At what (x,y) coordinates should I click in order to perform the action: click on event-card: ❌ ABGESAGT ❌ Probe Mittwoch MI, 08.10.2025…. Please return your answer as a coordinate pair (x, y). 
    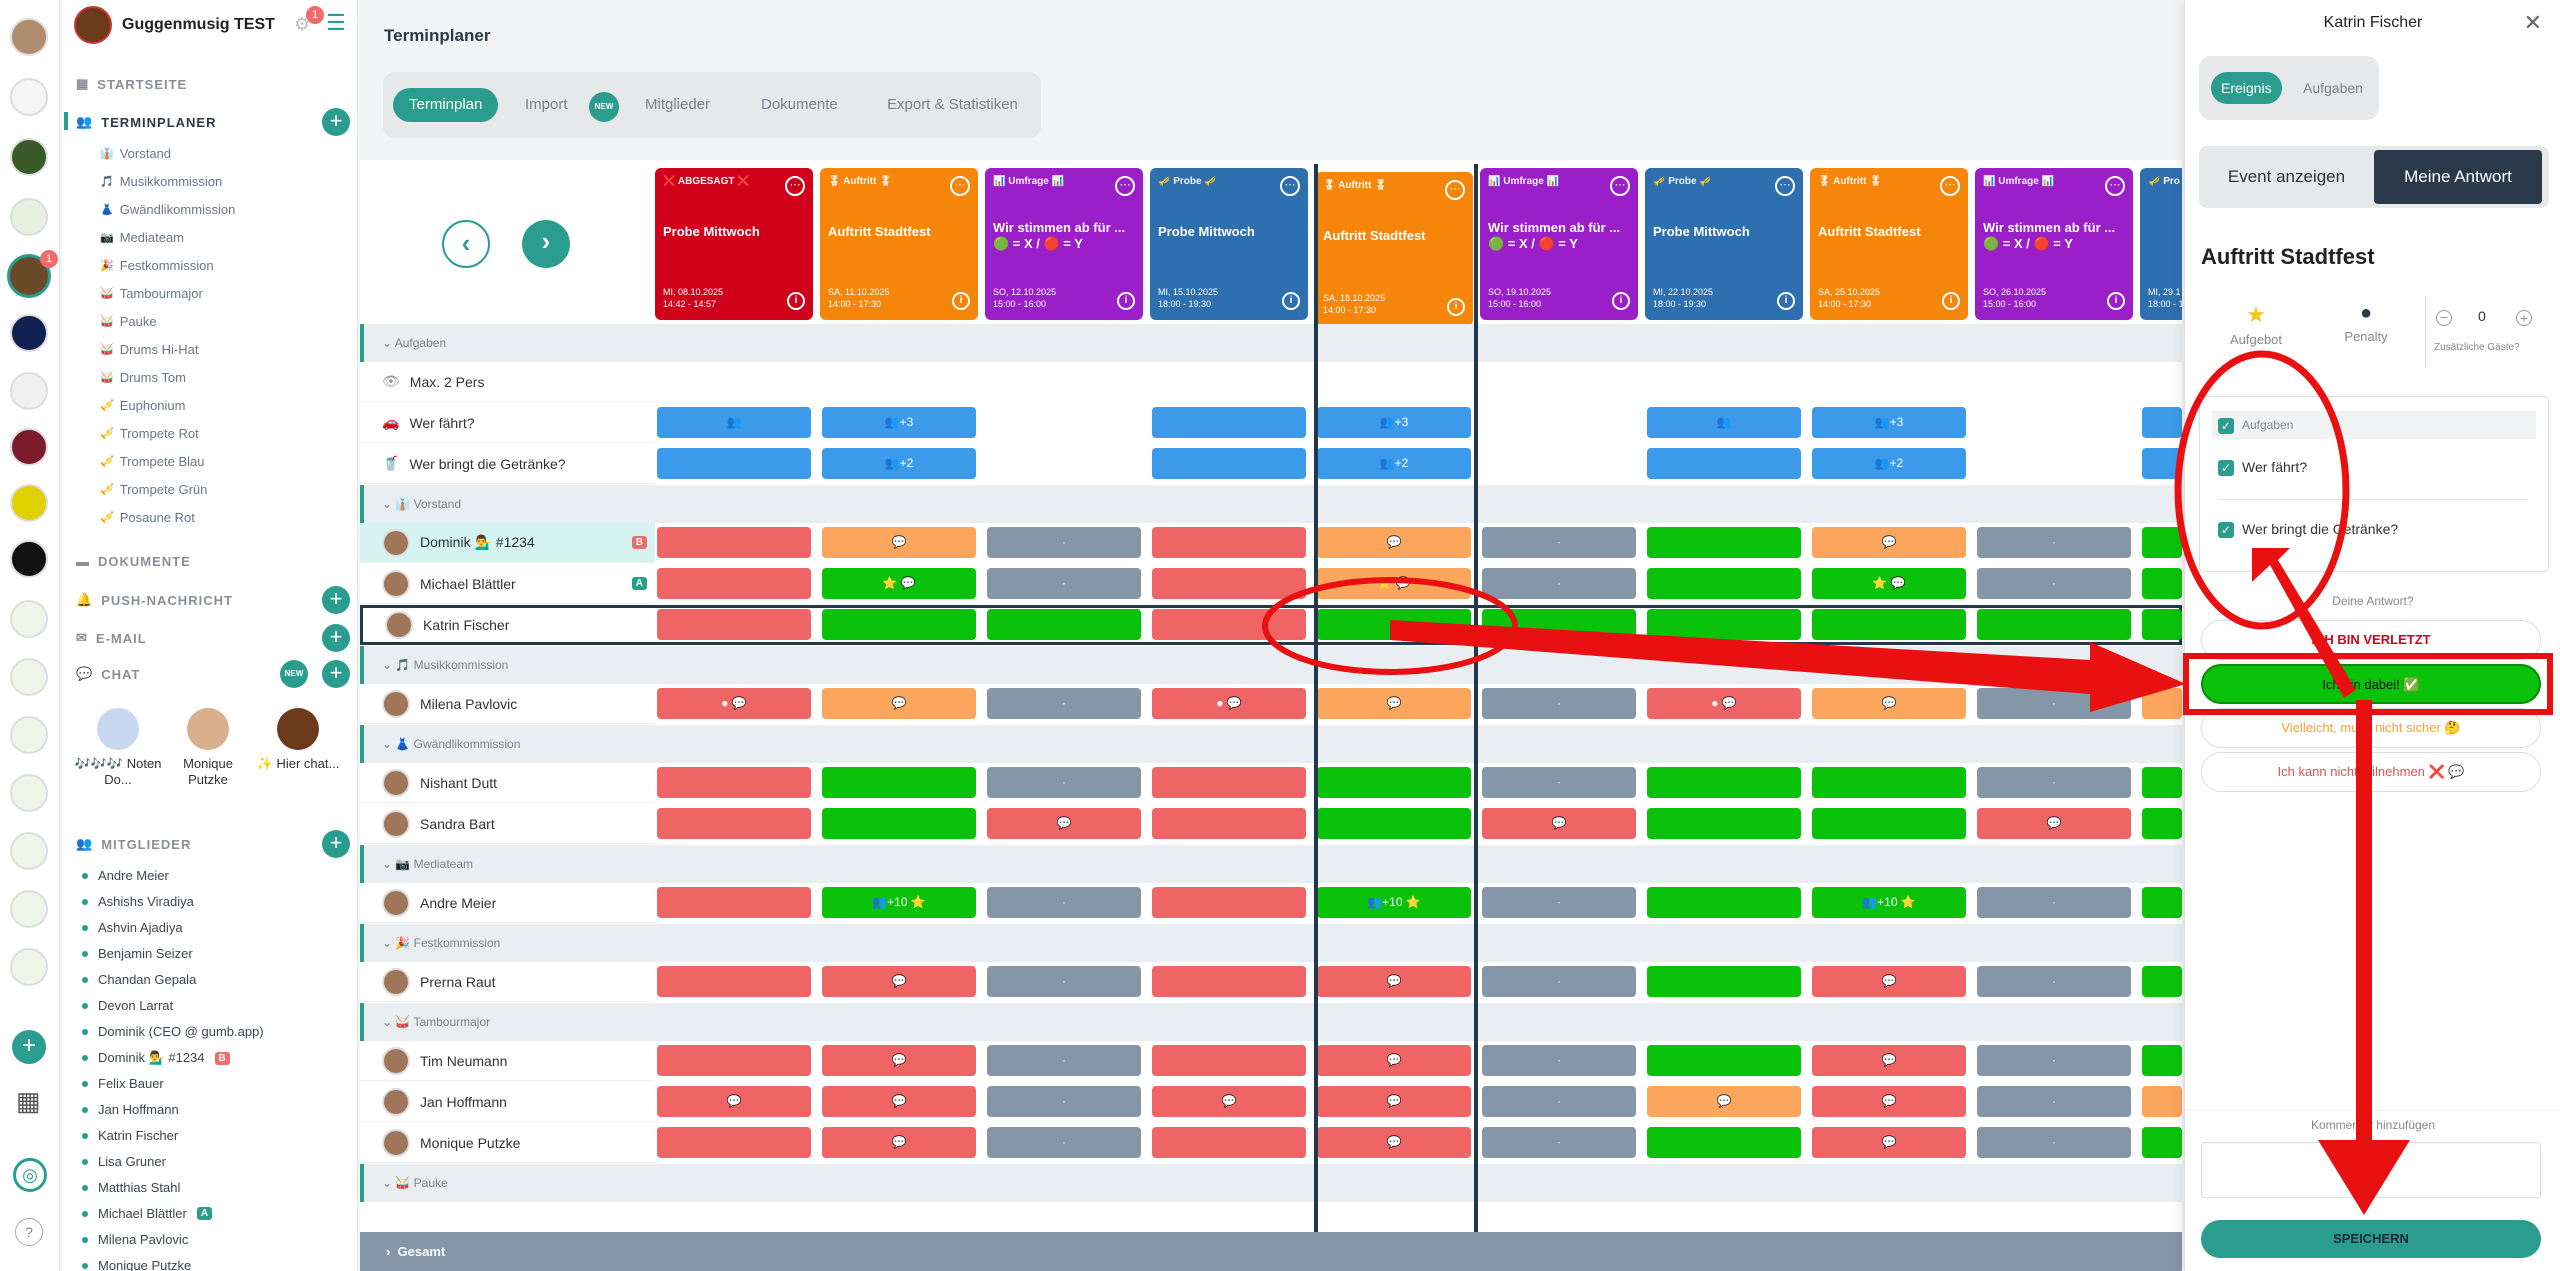
    Looking at the image, I should click on (734, 244).